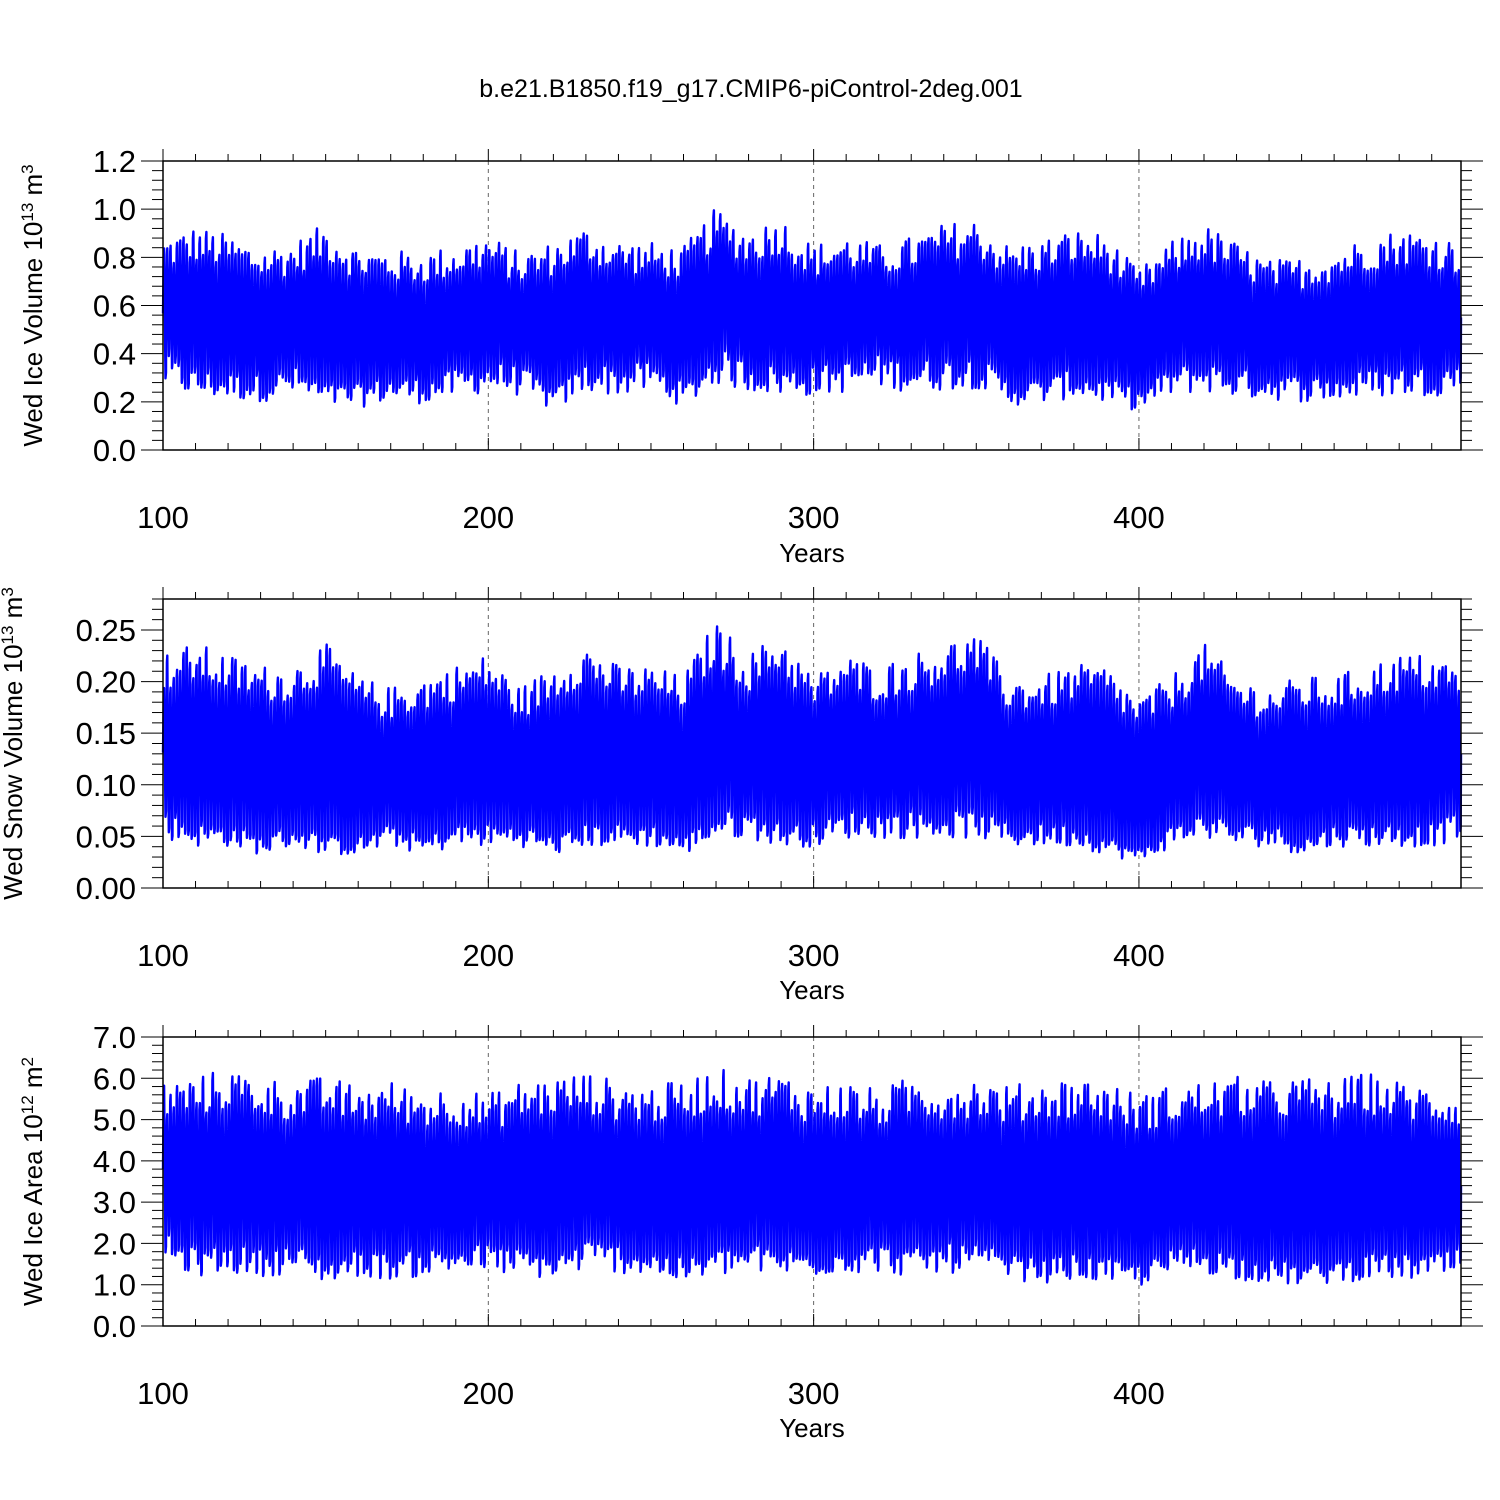 This screenshot has width=1500, height=1500. Describe the element at coordinates (114, 1243) in the screenshot. I see `y-tick-label: 2.0` at that location.